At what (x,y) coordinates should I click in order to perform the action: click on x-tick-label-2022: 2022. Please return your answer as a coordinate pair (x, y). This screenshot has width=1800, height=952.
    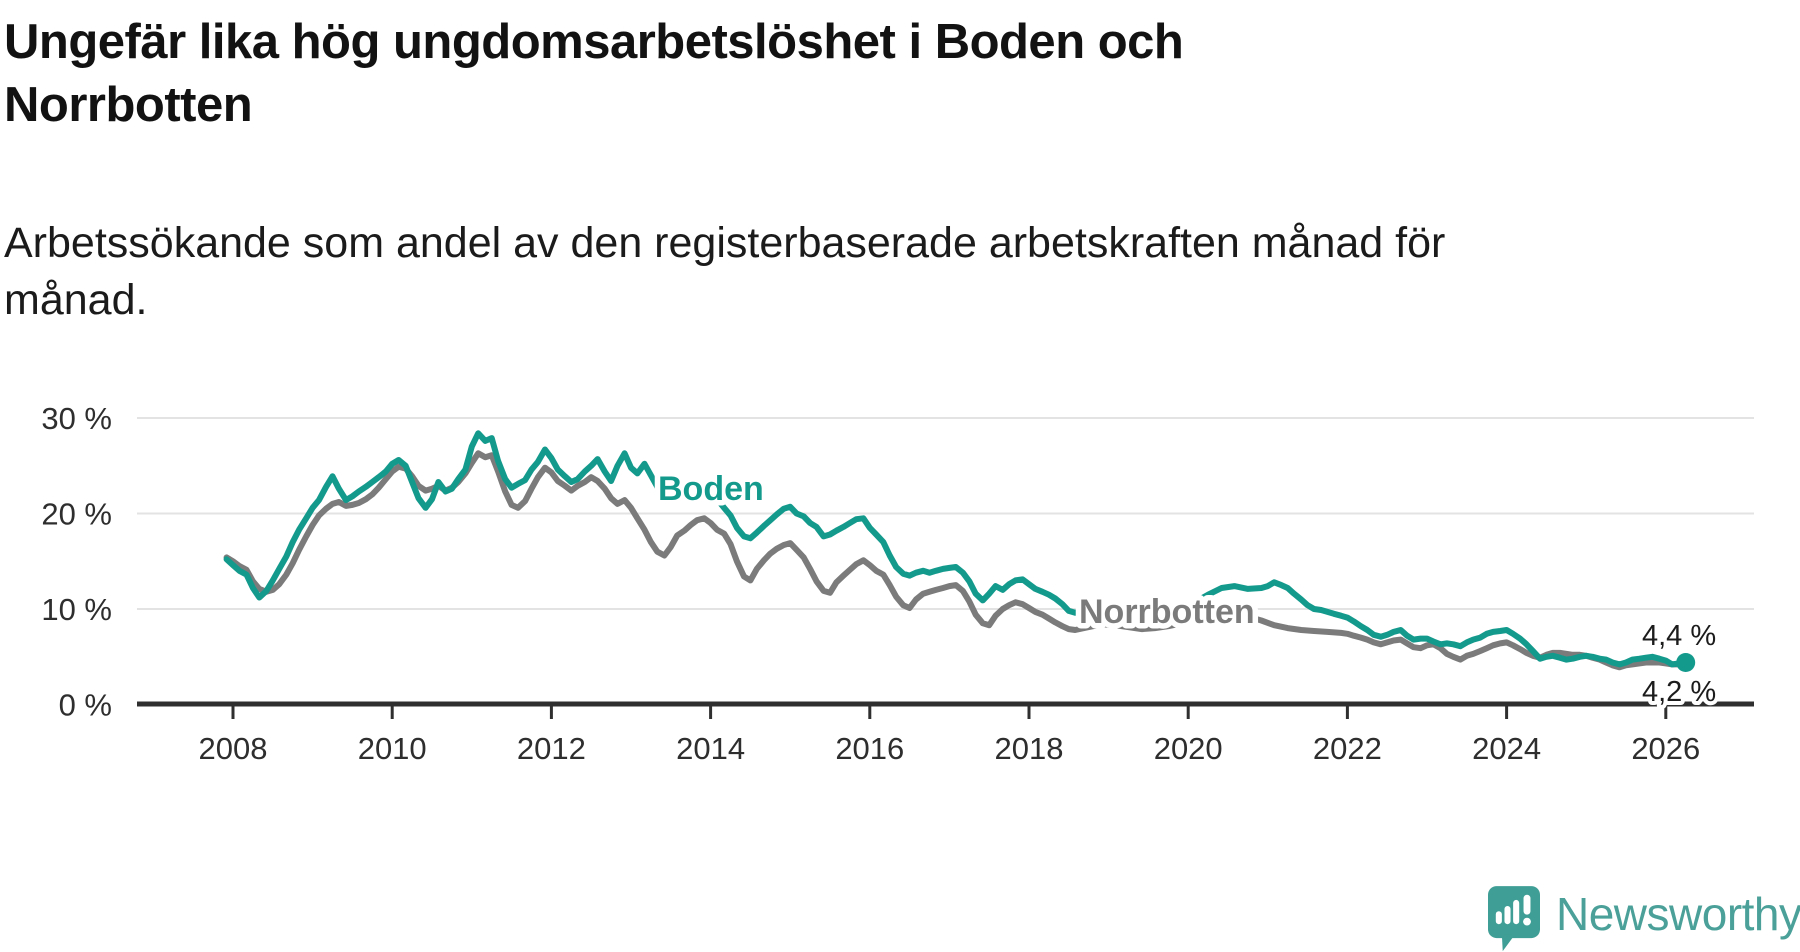
    Looking at the image, I should click on (1347, 748).